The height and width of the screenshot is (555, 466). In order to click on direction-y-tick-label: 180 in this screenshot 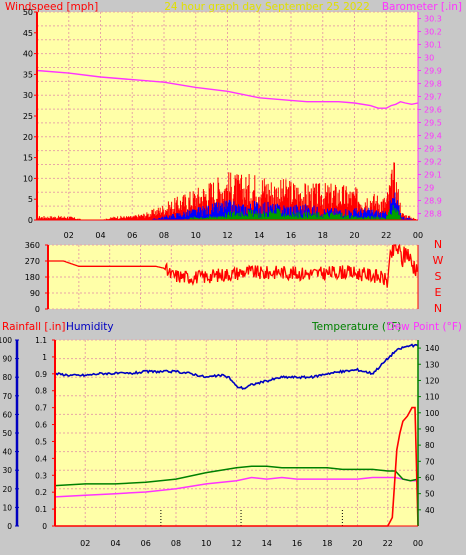, I will do `click(32, 277)`.